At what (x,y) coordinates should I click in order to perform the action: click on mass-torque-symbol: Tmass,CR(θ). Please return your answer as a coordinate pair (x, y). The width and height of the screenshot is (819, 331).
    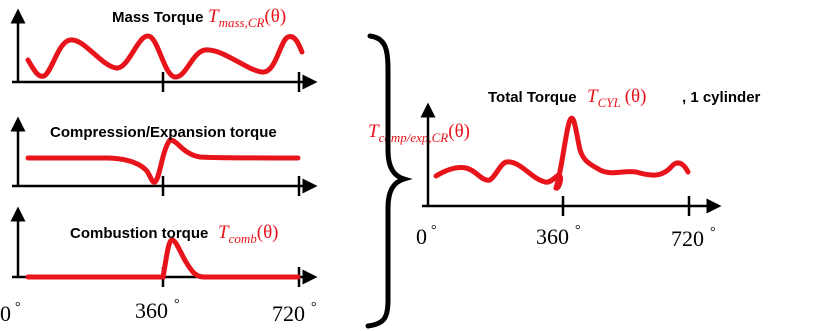
    Looking at the image, I should click on (247, 18).